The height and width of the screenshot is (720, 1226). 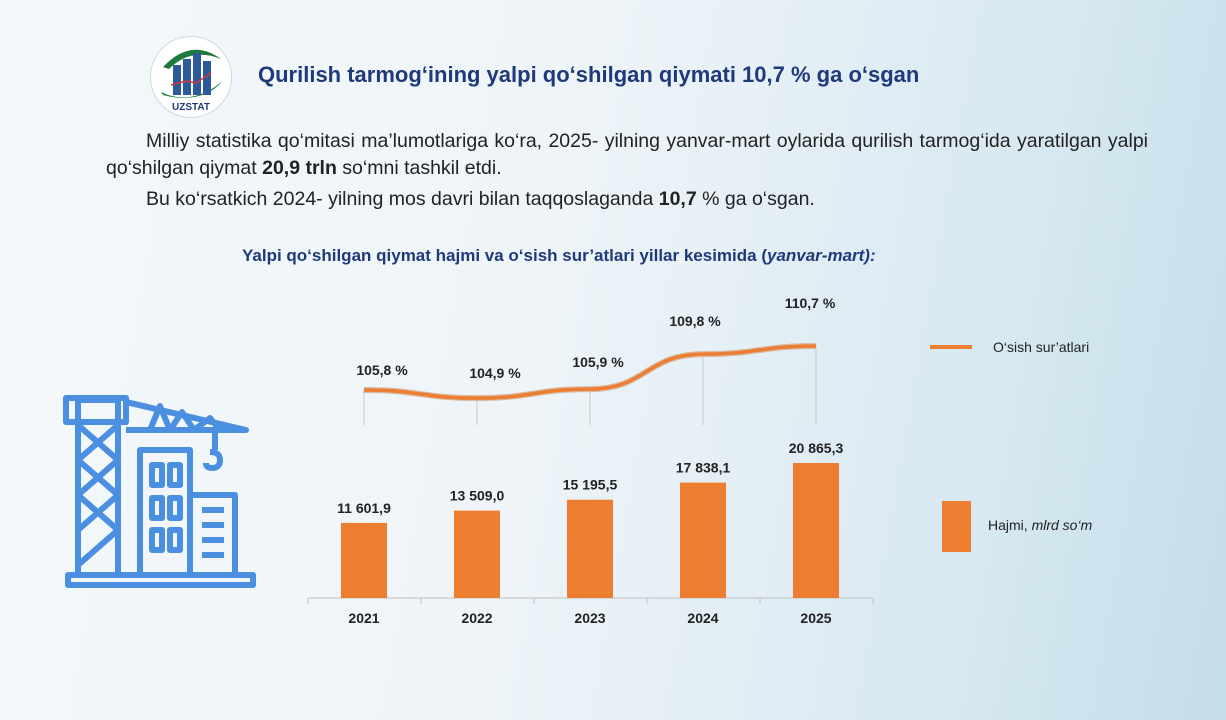 What do you see at coordinates (816, 448) in the screenshot?
I see `bar-label-2025: 20 865,3` at bounding box center [816, 448].